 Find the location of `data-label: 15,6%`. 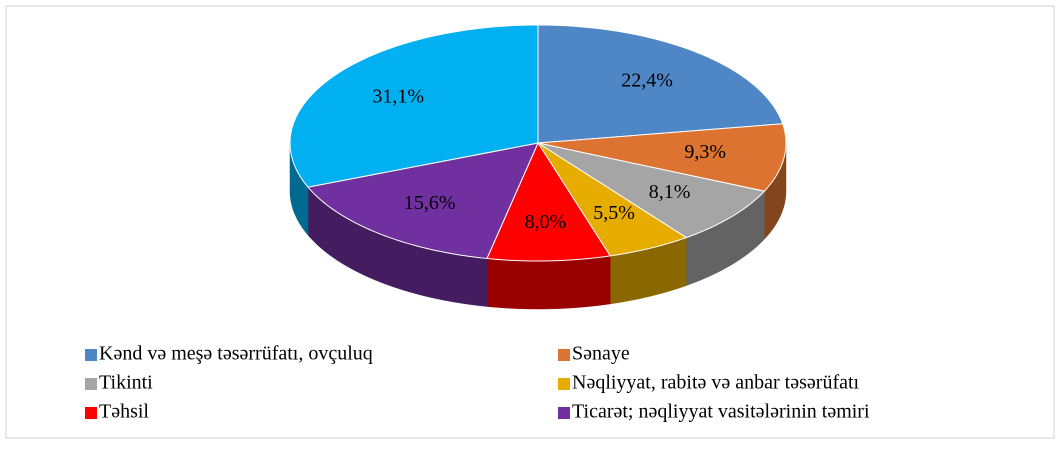

data-label: 15,6% is located at coordinates (430, 203).